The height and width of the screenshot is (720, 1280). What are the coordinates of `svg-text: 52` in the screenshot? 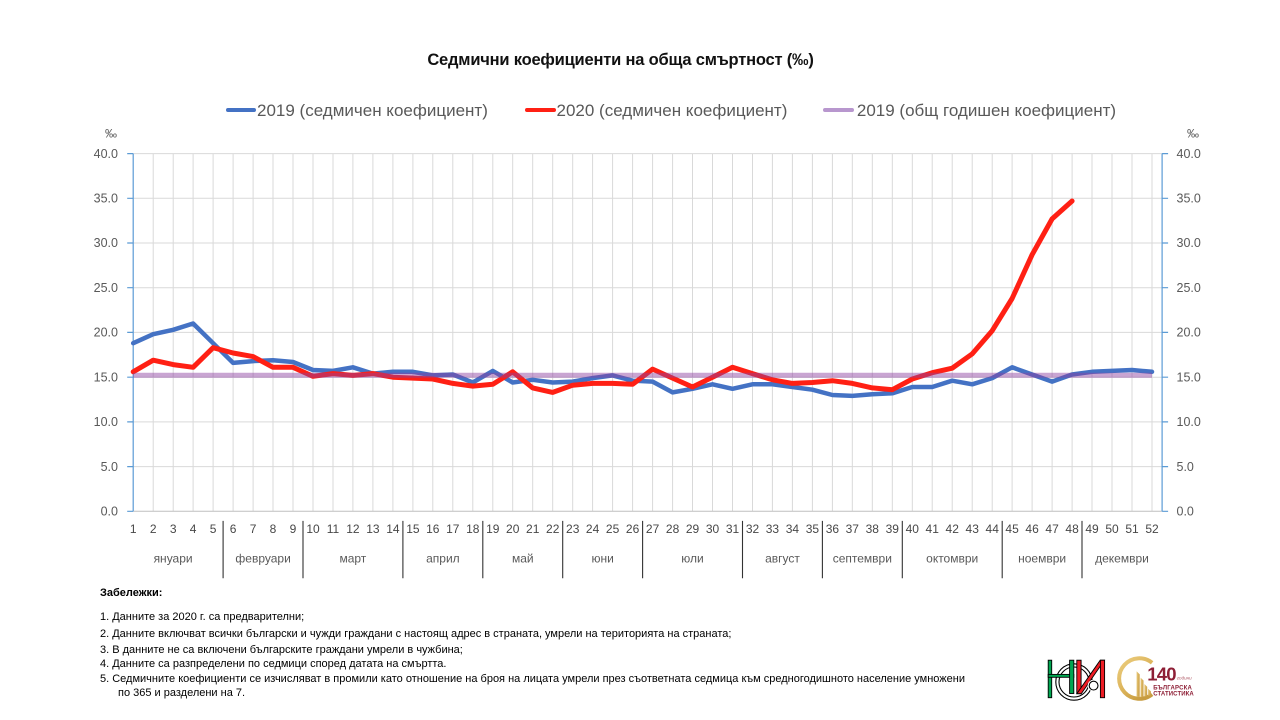 It's located at (1152, 529).